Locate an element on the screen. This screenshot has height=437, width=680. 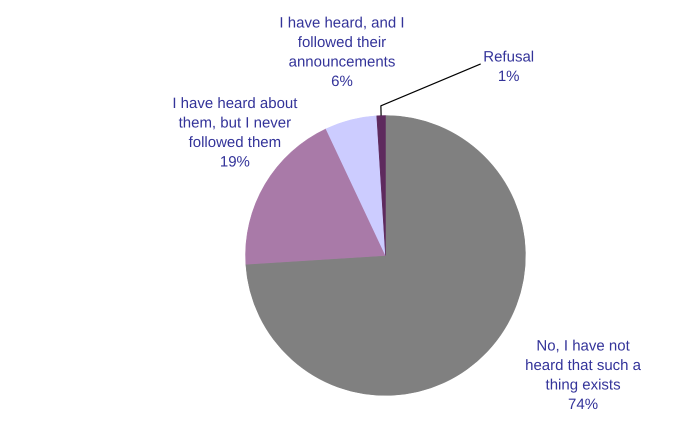
slice-label: I have heard, and I followed their announcements is located at coordinates (342, 42).